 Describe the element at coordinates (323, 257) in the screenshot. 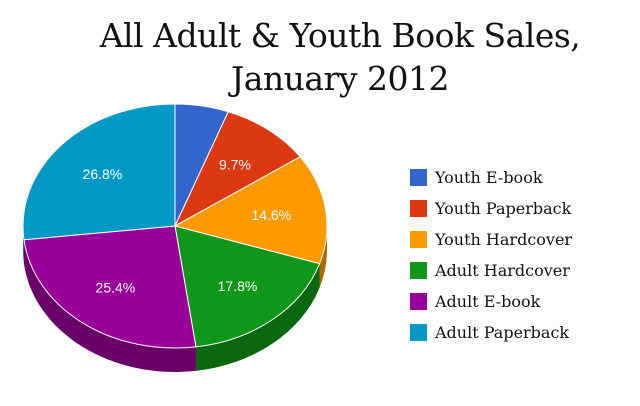

I see `pie-side-youth-hardcover` at that location.